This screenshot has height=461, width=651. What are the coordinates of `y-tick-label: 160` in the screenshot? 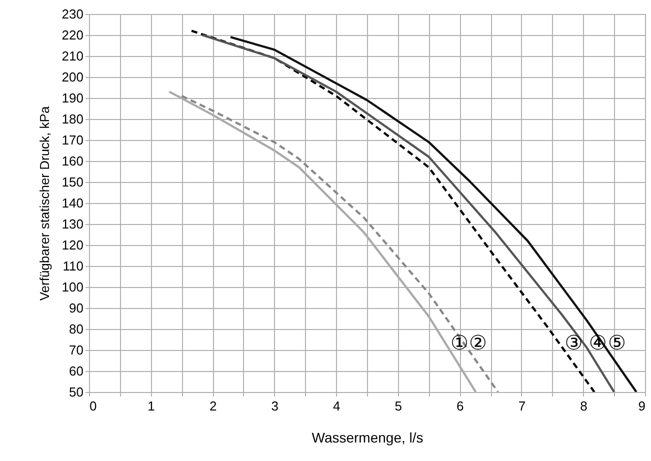 It's located at (73, 161).